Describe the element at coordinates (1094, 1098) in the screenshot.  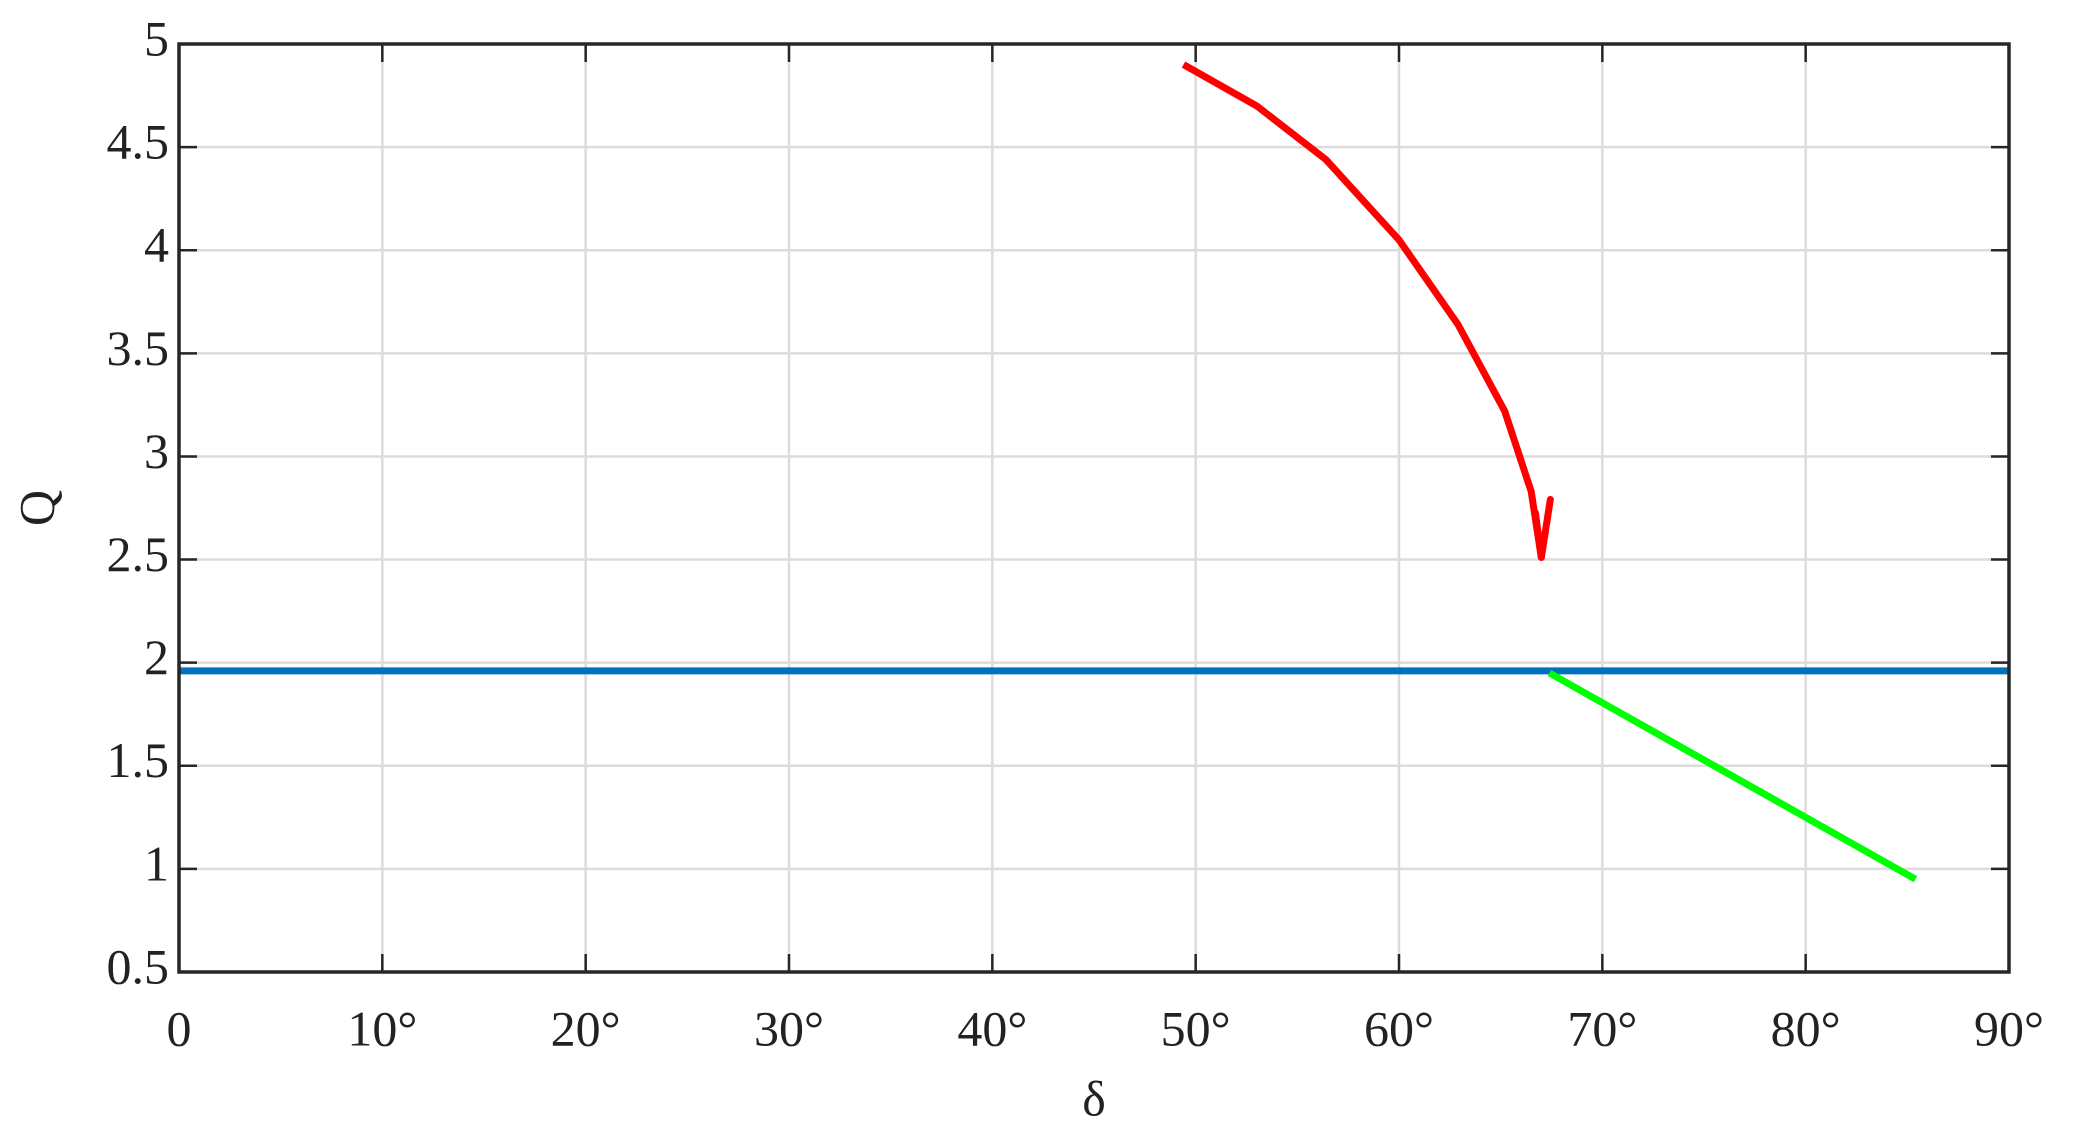
I see `x-axis-label: δ` at that location.